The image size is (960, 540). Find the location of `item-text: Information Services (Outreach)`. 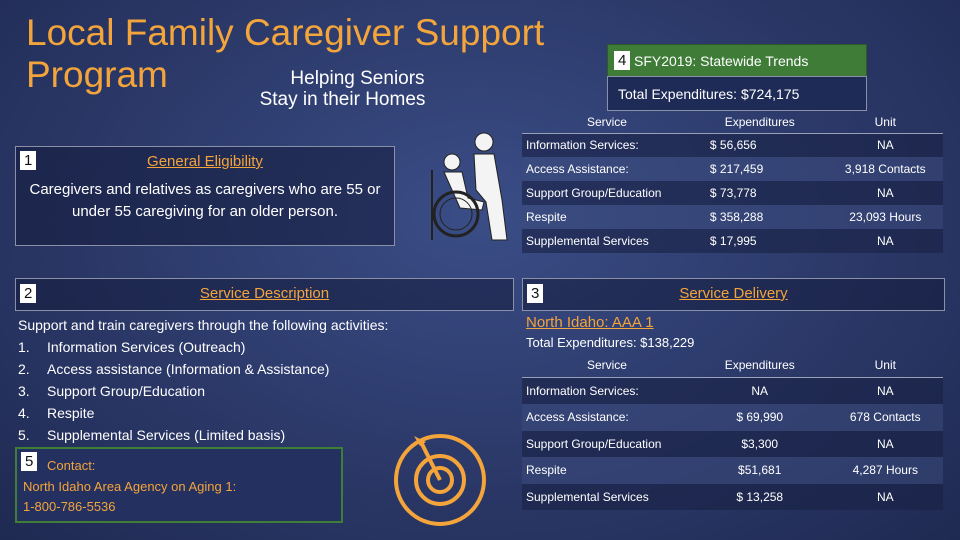

item-text: Information Services (Outreach) is located at coordinates (146, 347).